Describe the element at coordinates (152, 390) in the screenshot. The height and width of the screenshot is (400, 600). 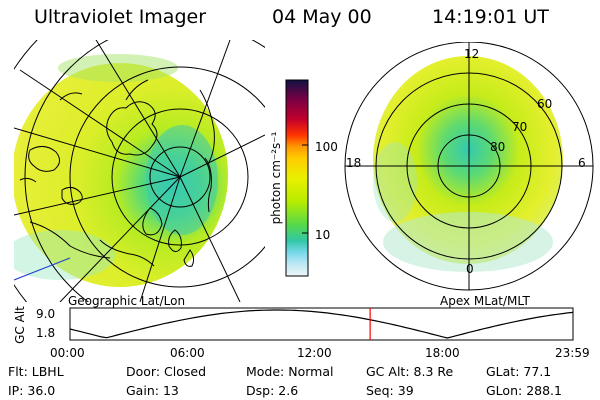
I see `status-gain: Gain: 13` at that location.